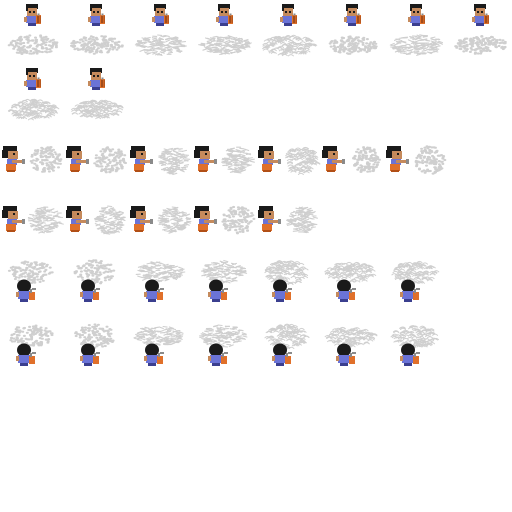 This screenshot has width=512, height=512. I want to click on spray-cloud, so click(30, 272).